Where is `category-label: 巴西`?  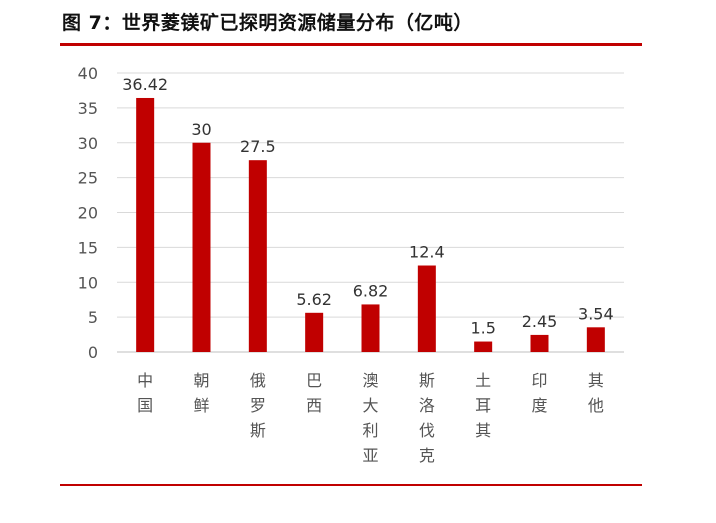
category-label: 巴西 is located at coordinates (314, 393).